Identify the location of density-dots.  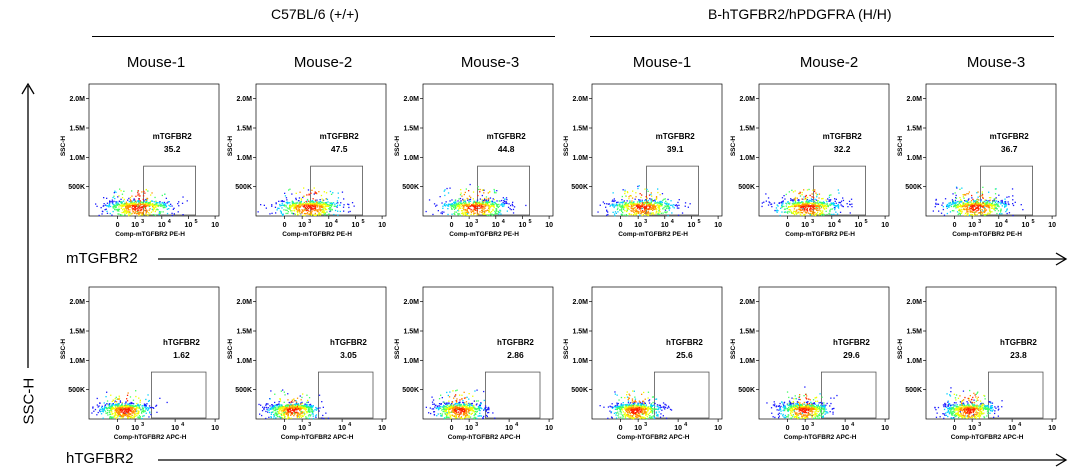
(807, 202).